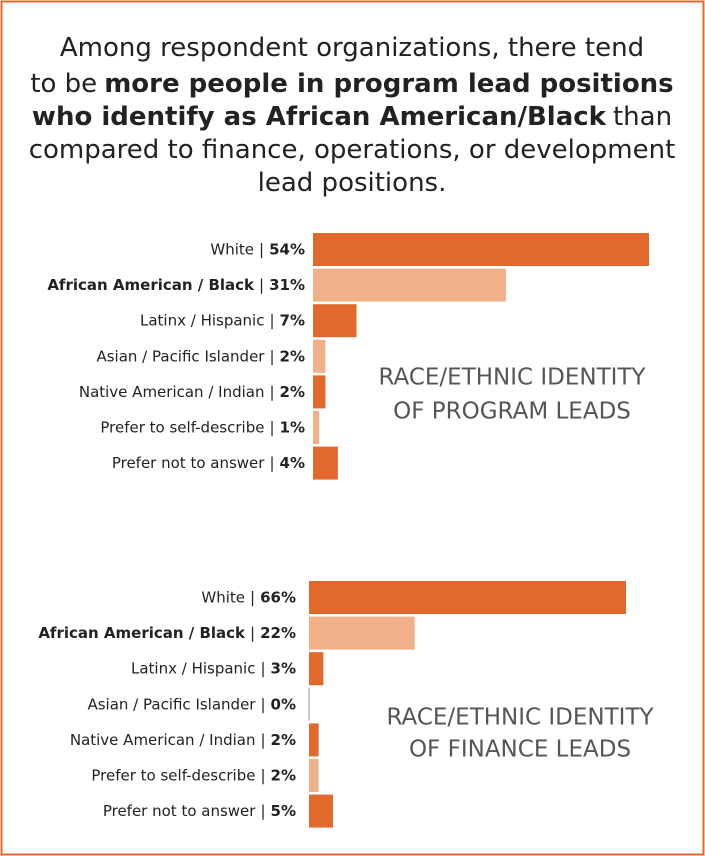 This screenshot has height=856, width=705. I want to click on value-label: 1%, so click(292, 427).